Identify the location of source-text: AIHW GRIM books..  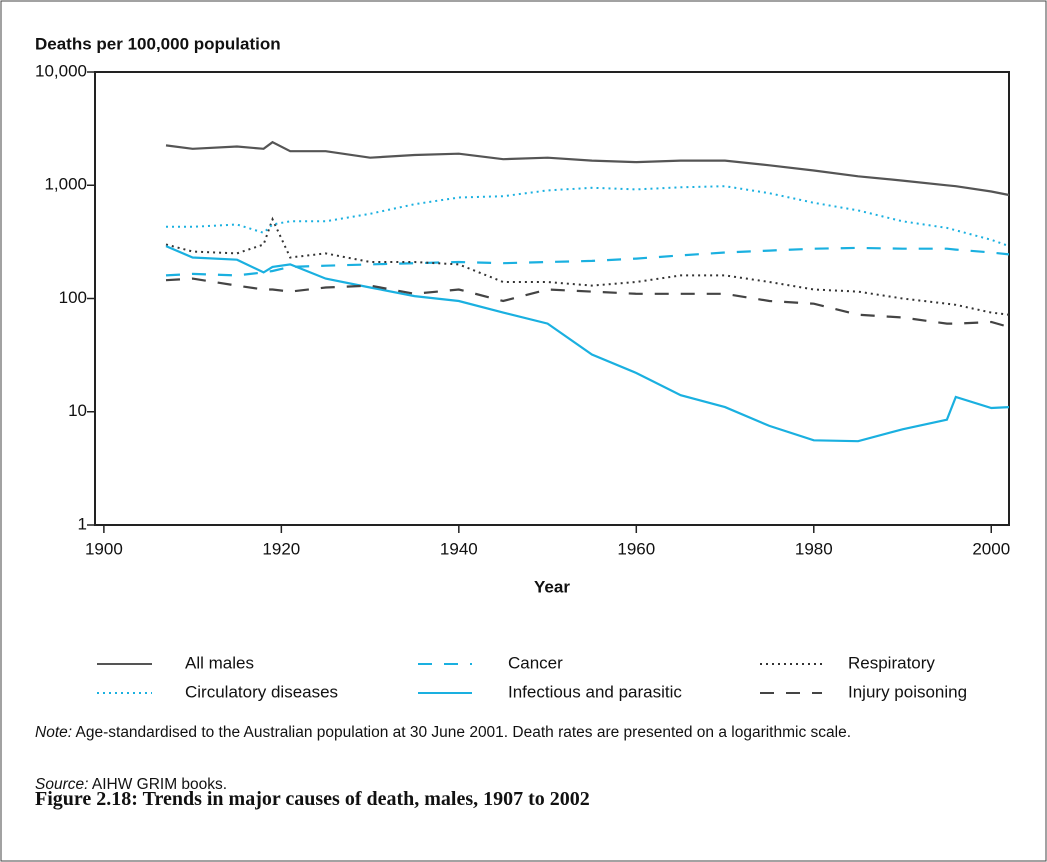
(159, 784).